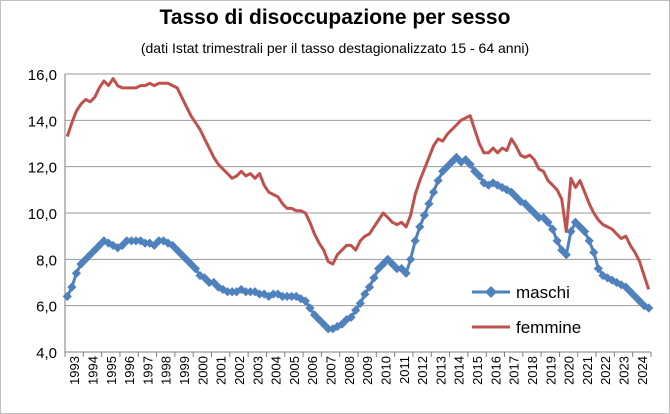  I want to click on x-tick-label: 2013, so click(440, 370).